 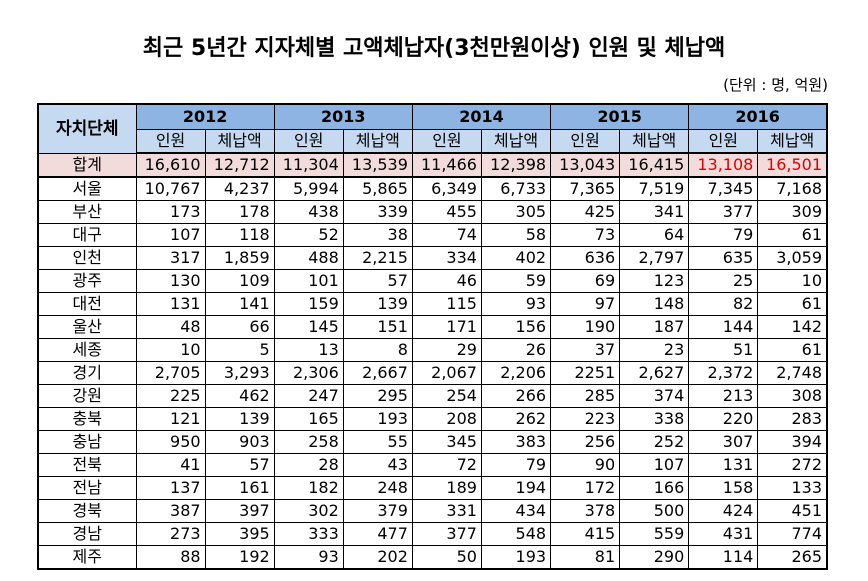 What do you see at coordinates (170, 258) in the screenshot?
I see `value-cell: 317` at bounding box center [170, 258].